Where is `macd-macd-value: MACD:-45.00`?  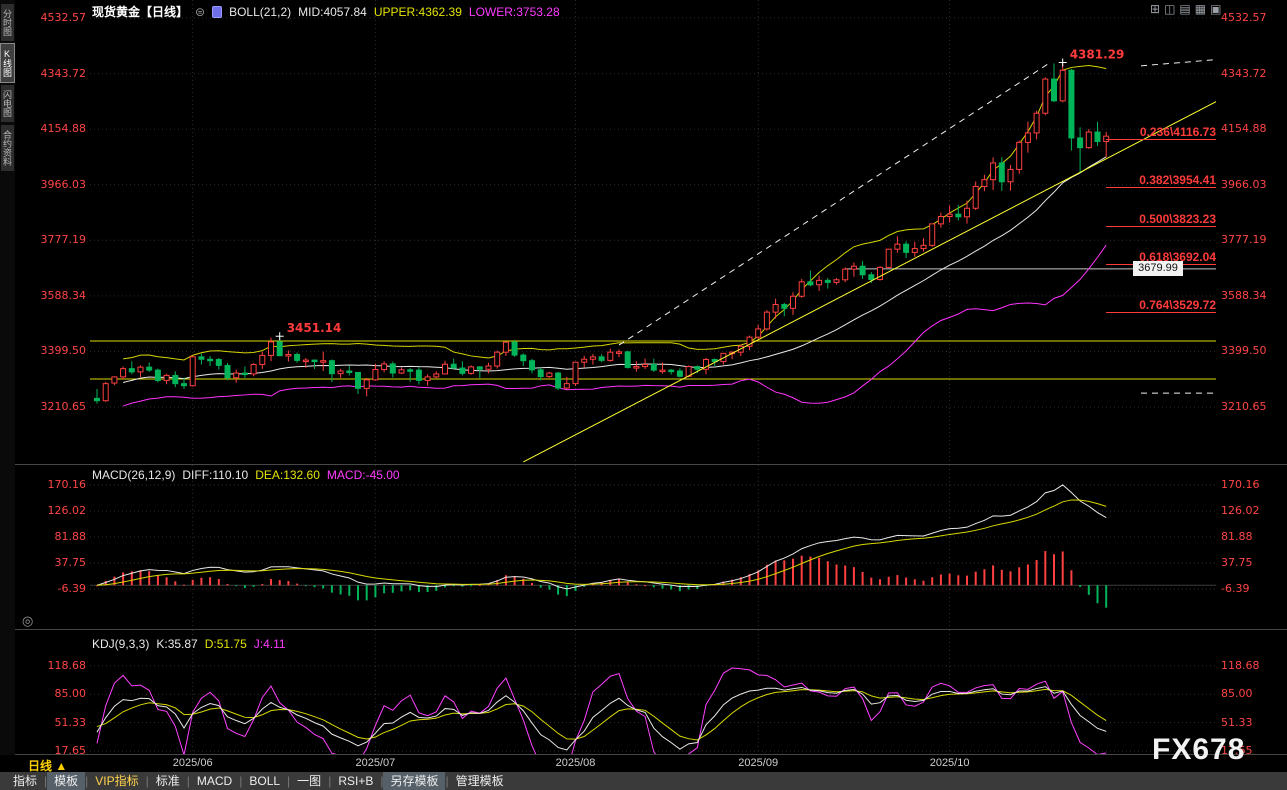
macd-macd-value: MACD:-45.00 is located at coordinates (363, 475).